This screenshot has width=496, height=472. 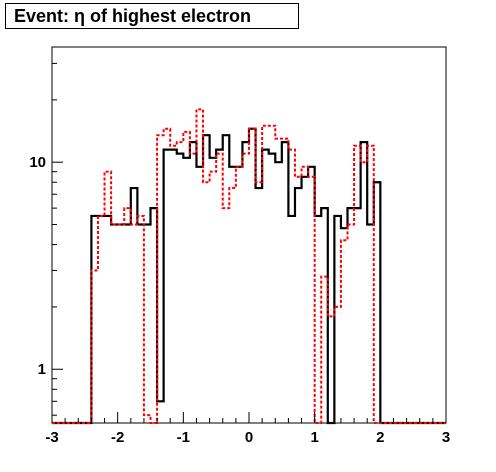 I want to click on y-tick-label: 10, so click(x=37, y=162).